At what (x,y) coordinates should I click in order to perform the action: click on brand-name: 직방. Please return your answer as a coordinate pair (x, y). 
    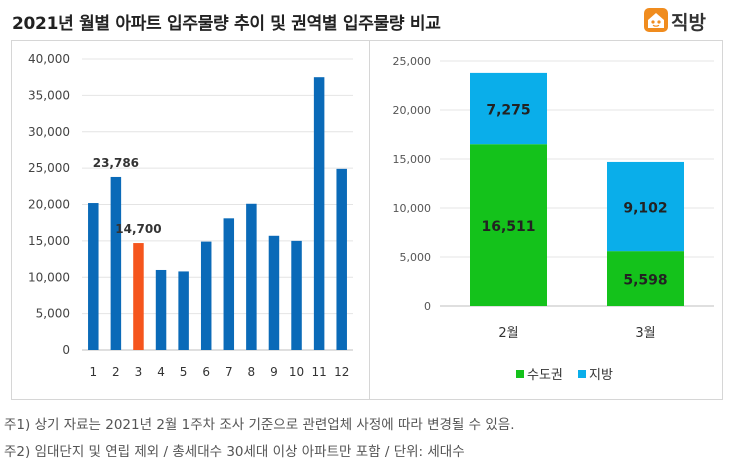
    Looking at the image, I should click on (688, 23).